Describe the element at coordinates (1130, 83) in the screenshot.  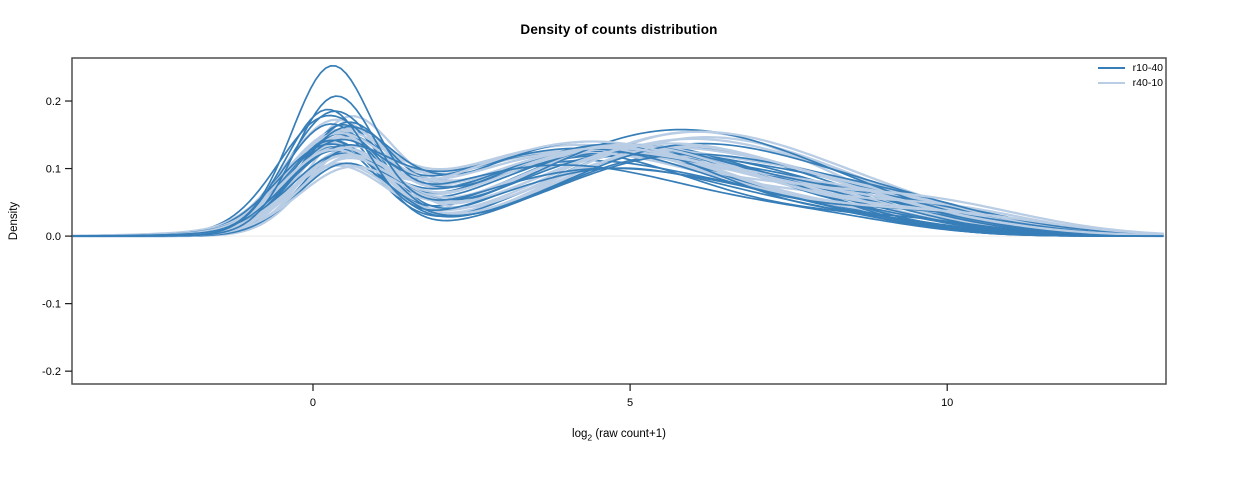
I see `legend-item-r40-10: r40-10` at that location.